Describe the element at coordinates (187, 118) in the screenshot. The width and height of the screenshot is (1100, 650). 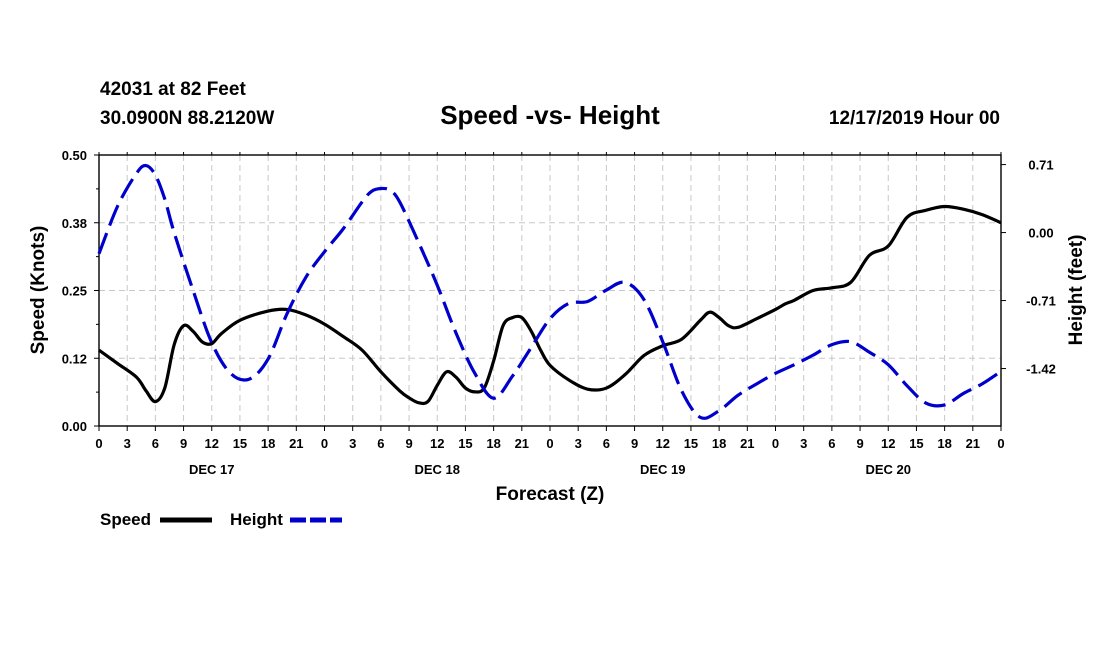
I see `location-label: 30.0900N 88.2120W` at that location.